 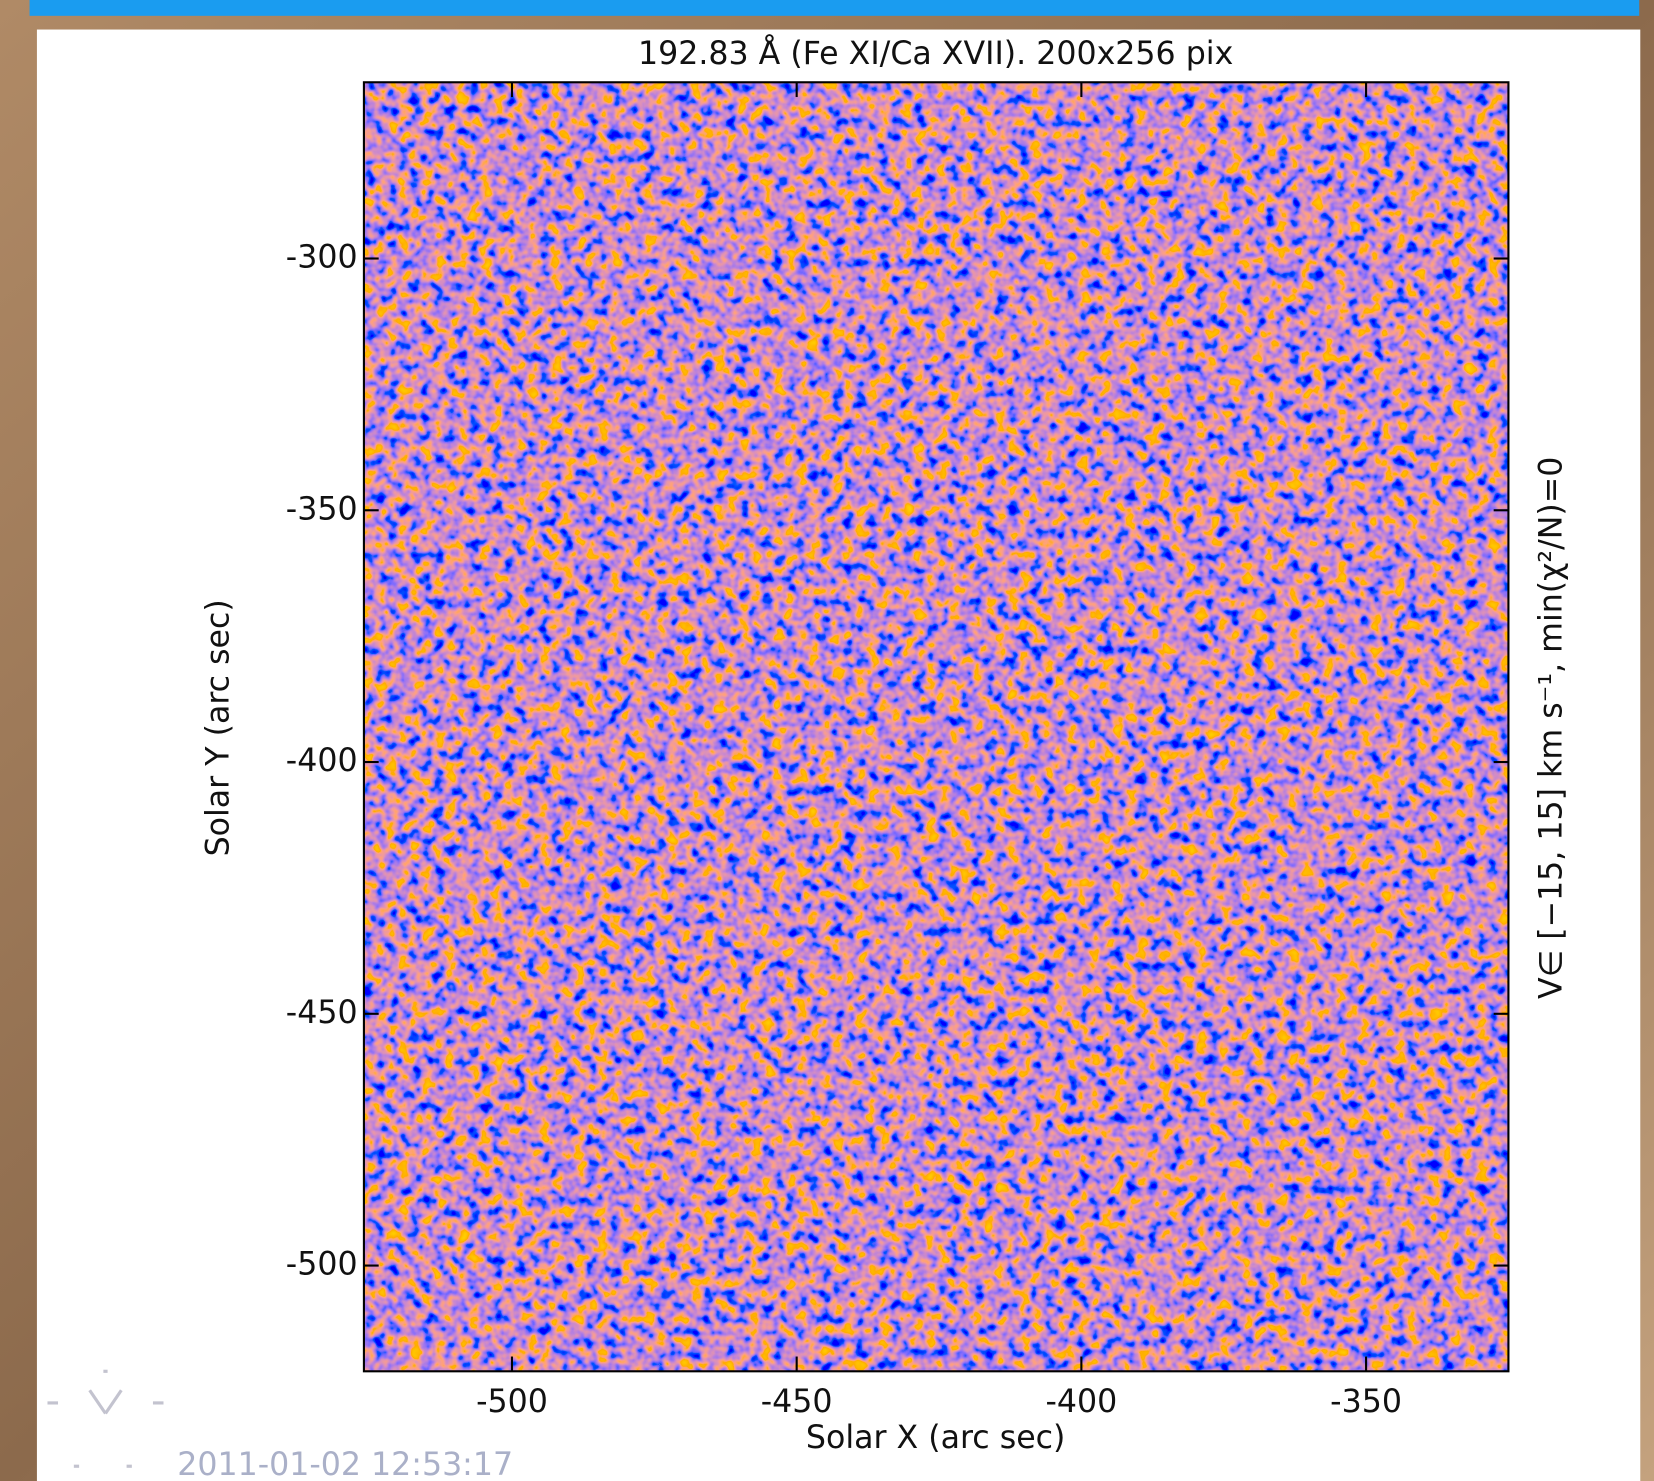 I want to click on x-tick-label: -400, so click(x=1081, y=1402).